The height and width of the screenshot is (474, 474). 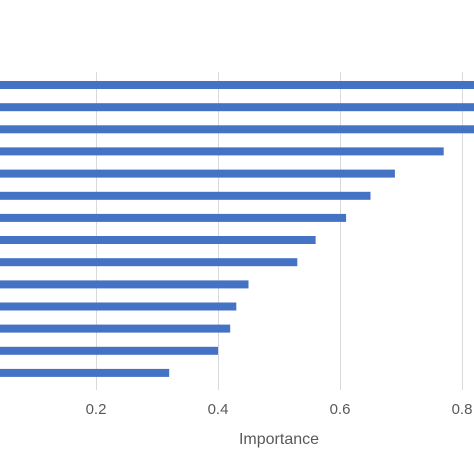 I want to click on x-tick-label: 0.2, so click(x=96, y=409).